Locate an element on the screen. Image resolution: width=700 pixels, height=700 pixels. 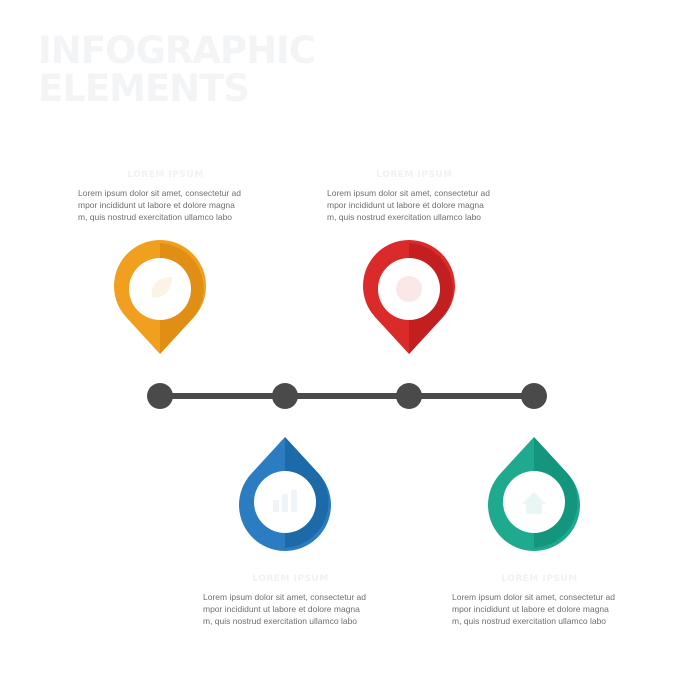
map-pin-orange is located at coordinates (160, 297).